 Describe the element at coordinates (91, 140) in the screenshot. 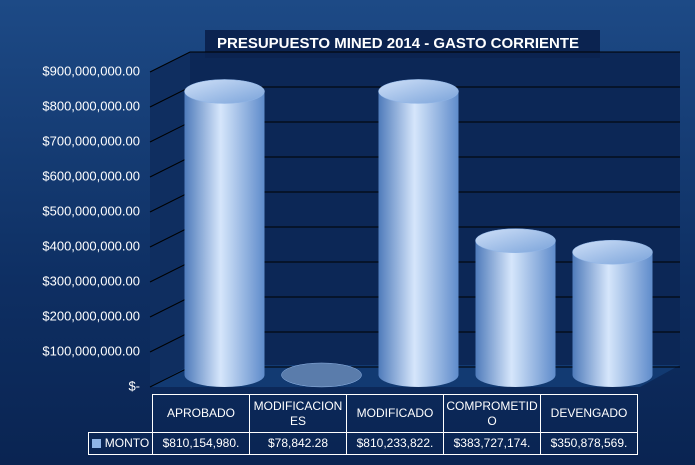

I see `y-tick-label: $700,000,000.00` at that location.